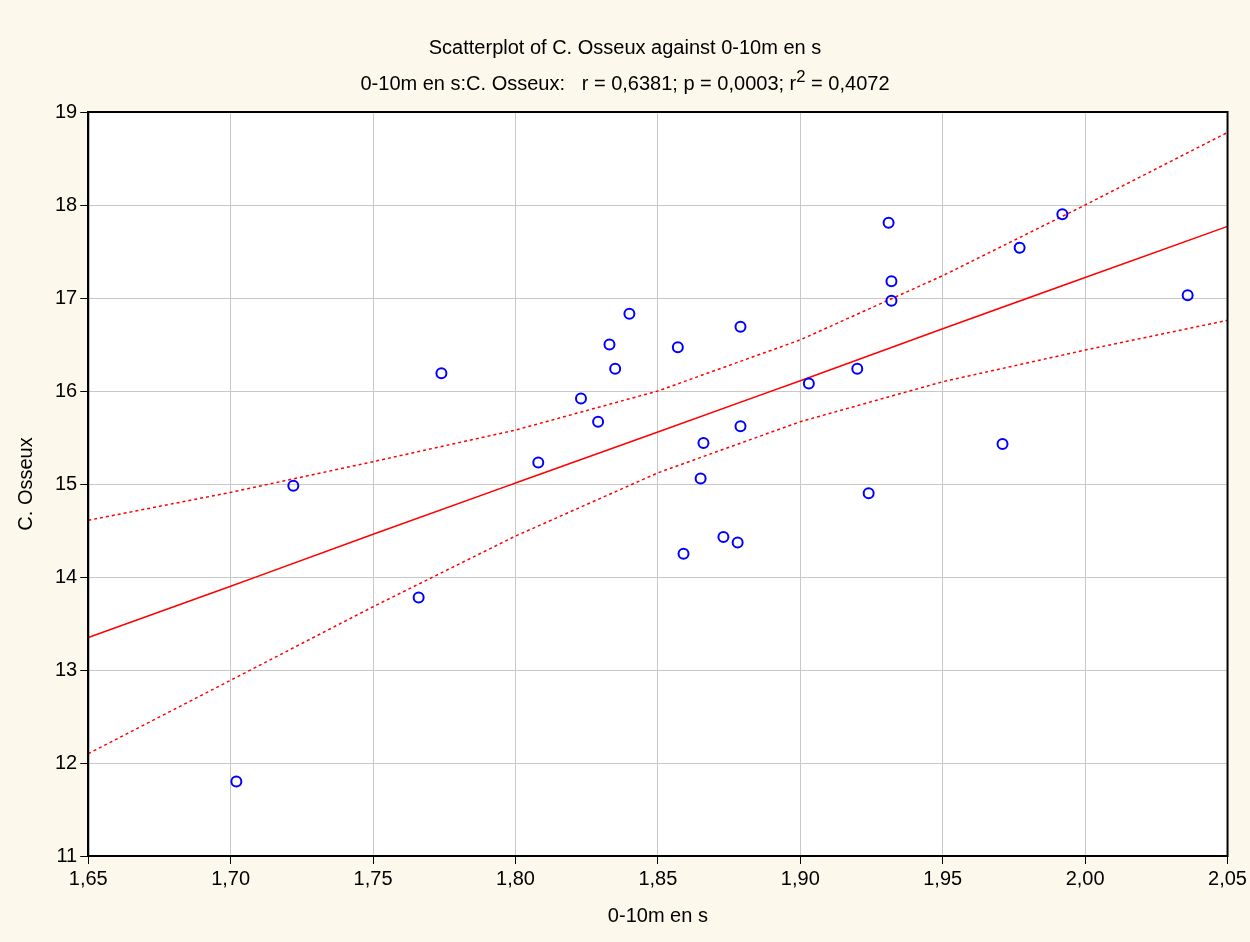  What do you see at coordinates (943, 877) in the screenshot?
I see `x-tick-label: 1,95` at bounding box center [943, 877].